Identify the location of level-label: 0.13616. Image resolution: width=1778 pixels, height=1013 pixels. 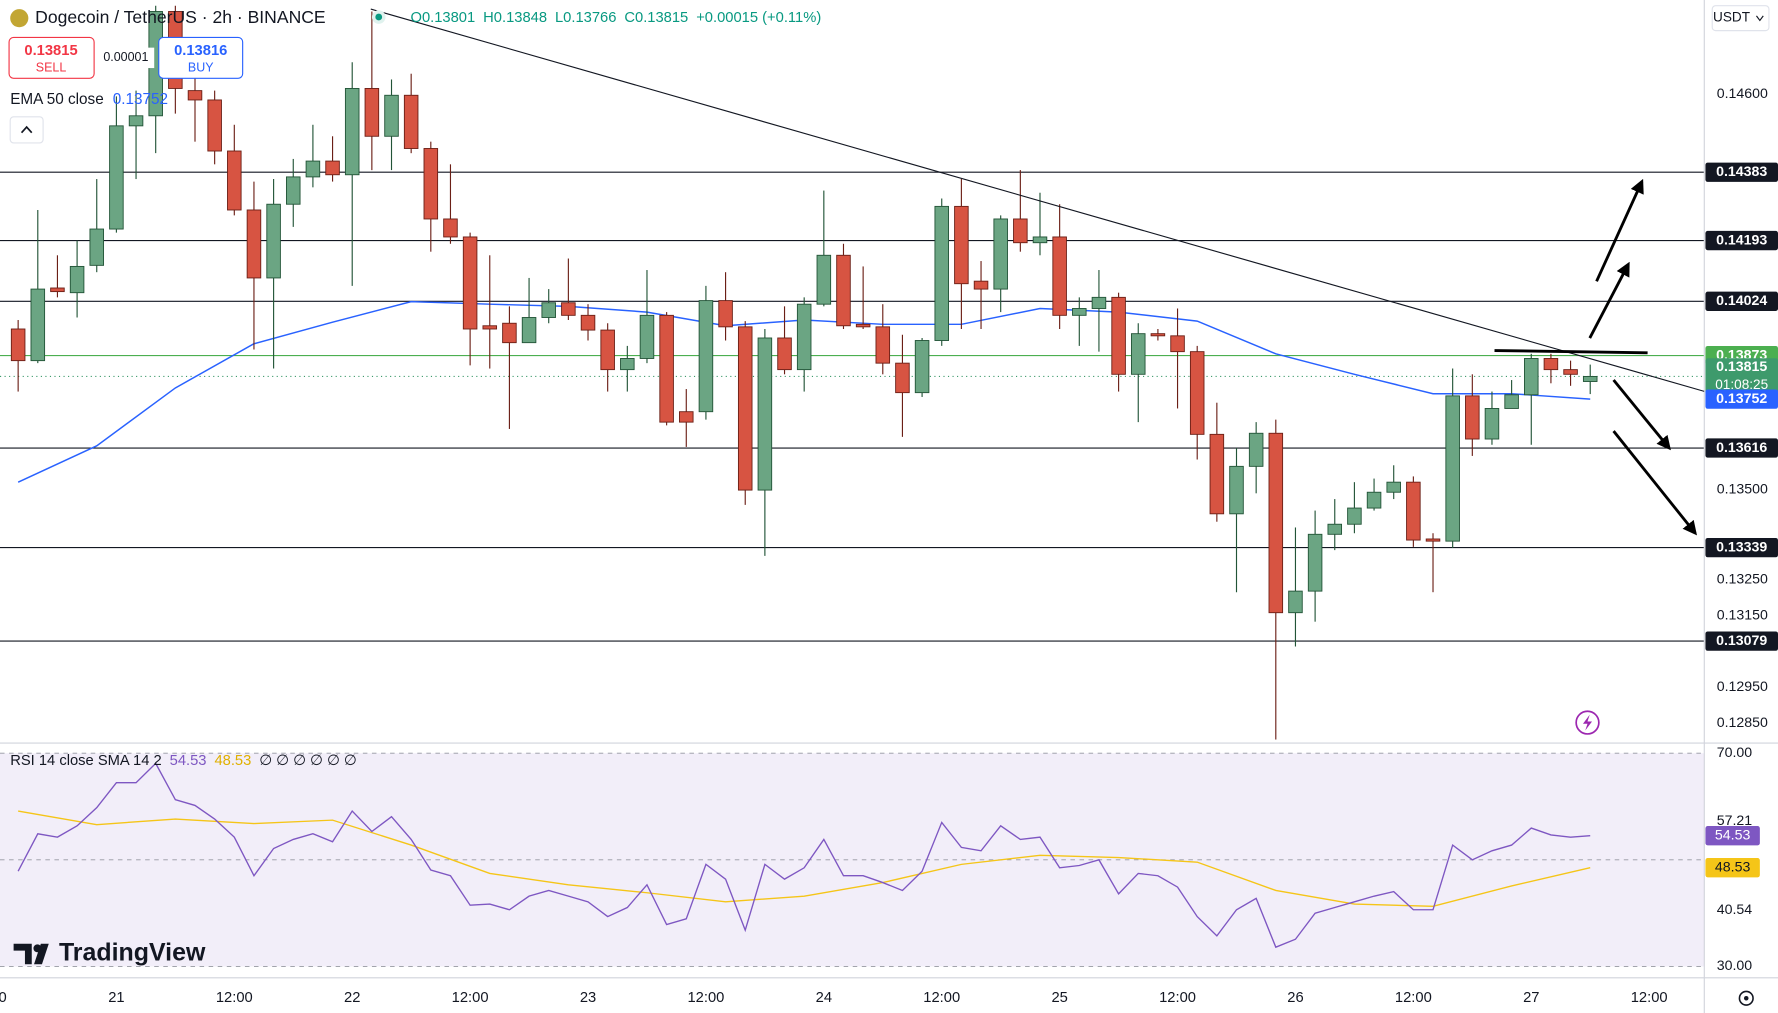
(1741, 448).